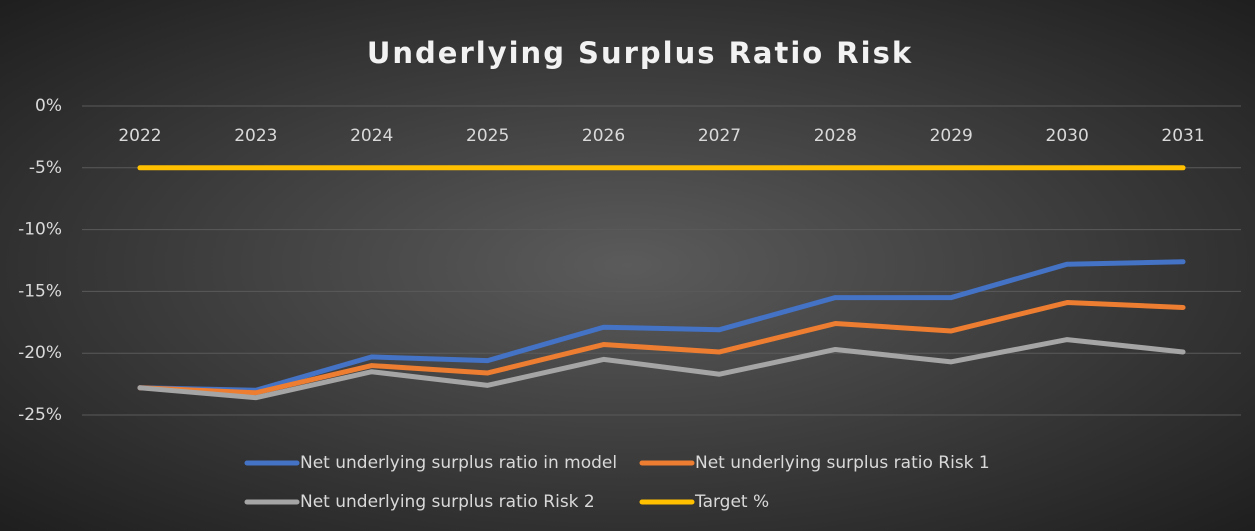 The image size is (1255, 531). What do you see at coordinates (951, 136) in the screenshot?
I see `x-tick-label: 2029` at bounding box center [951, 136].